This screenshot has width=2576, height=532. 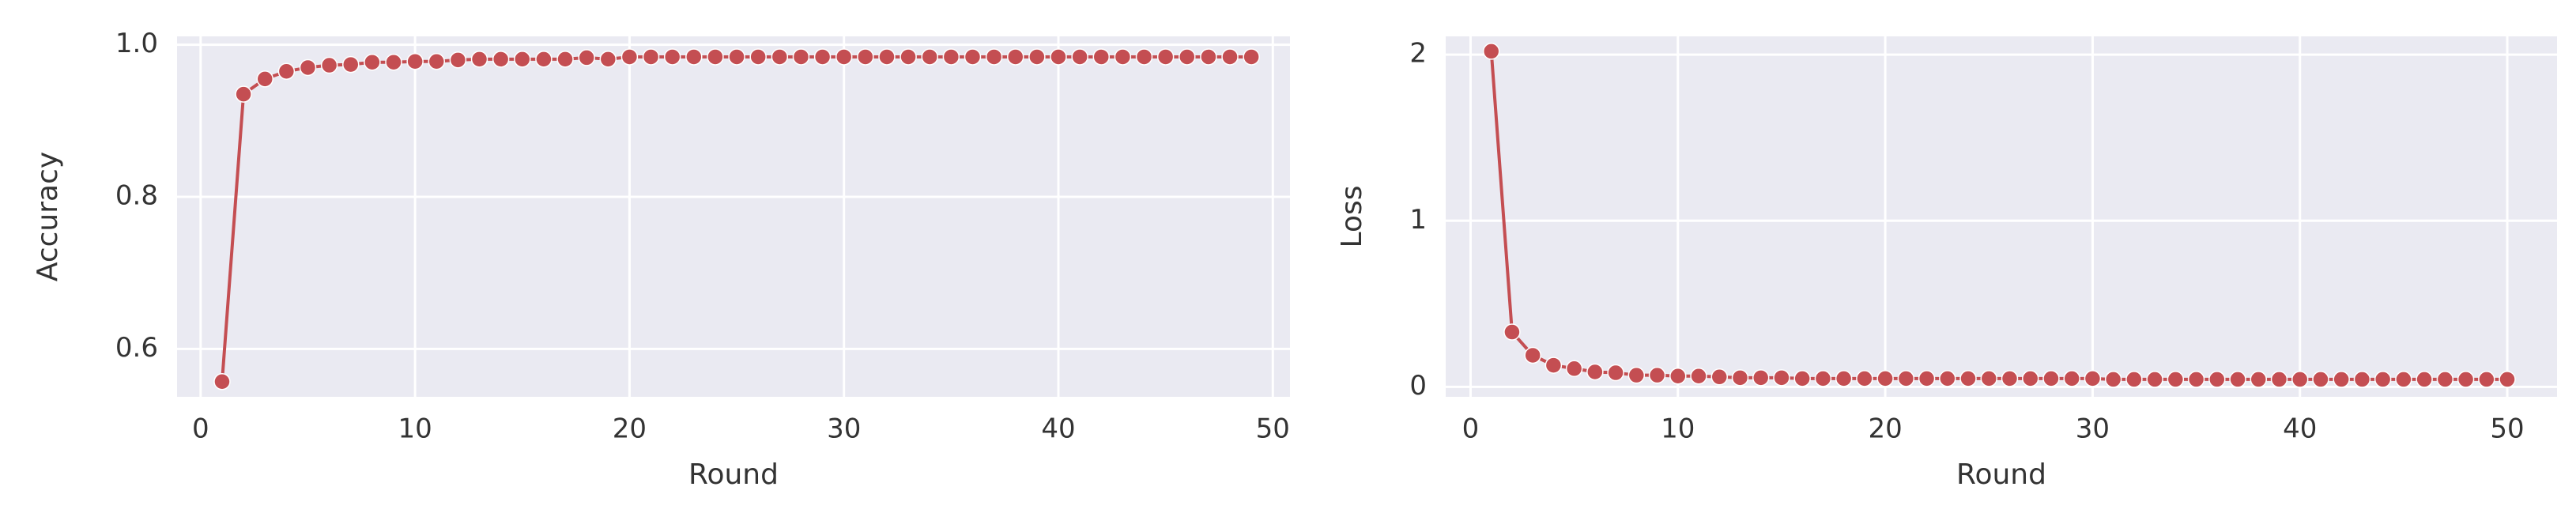 I want to click on y-tick-label: 0.8, so click(x=136, y=195).